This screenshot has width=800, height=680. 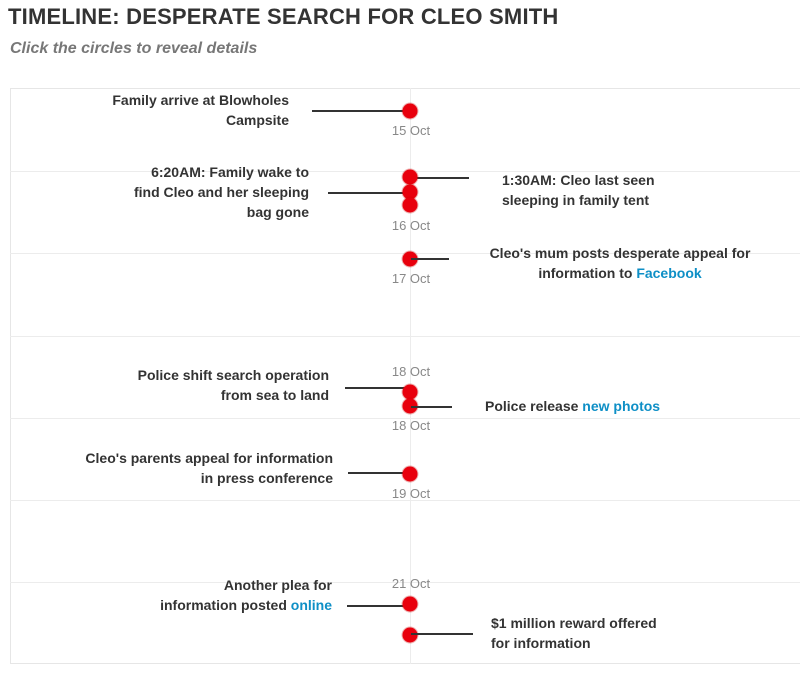 I want to click on event-text-line: Cleo's parents appeal for information, so click(x=209, y=458).